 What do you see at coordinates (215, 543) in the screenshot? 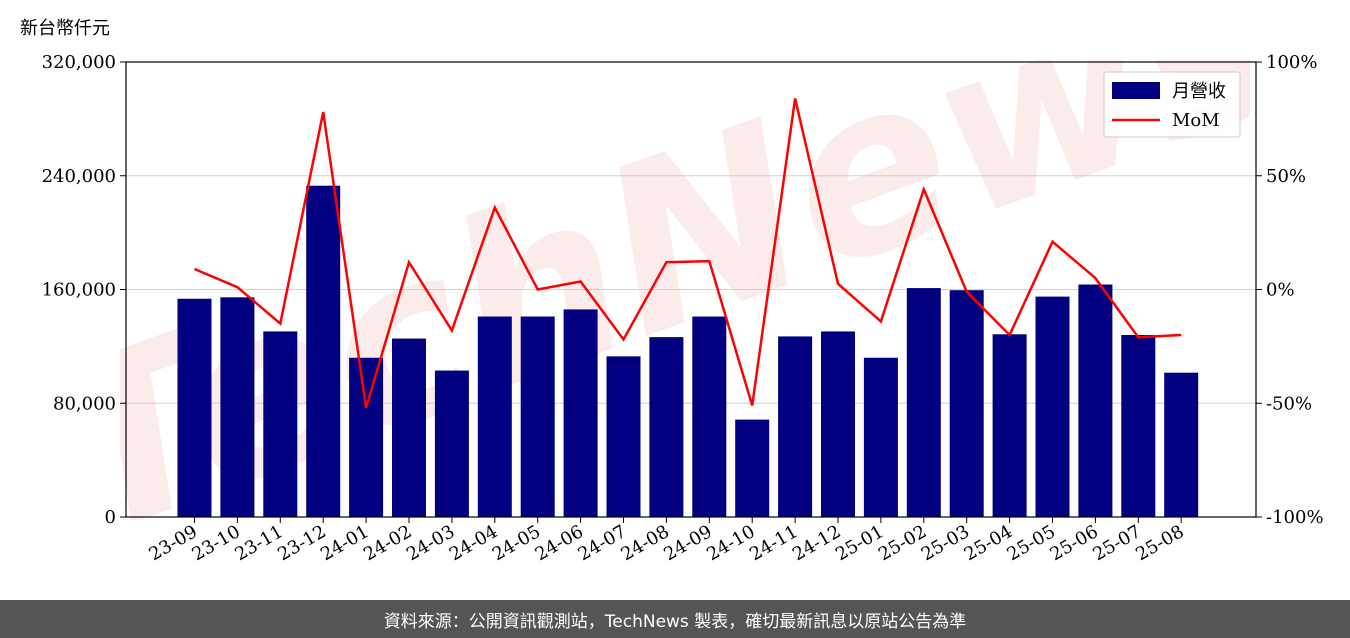
I see `x-tick-label: 23-10` at bounding box center [215, 543].